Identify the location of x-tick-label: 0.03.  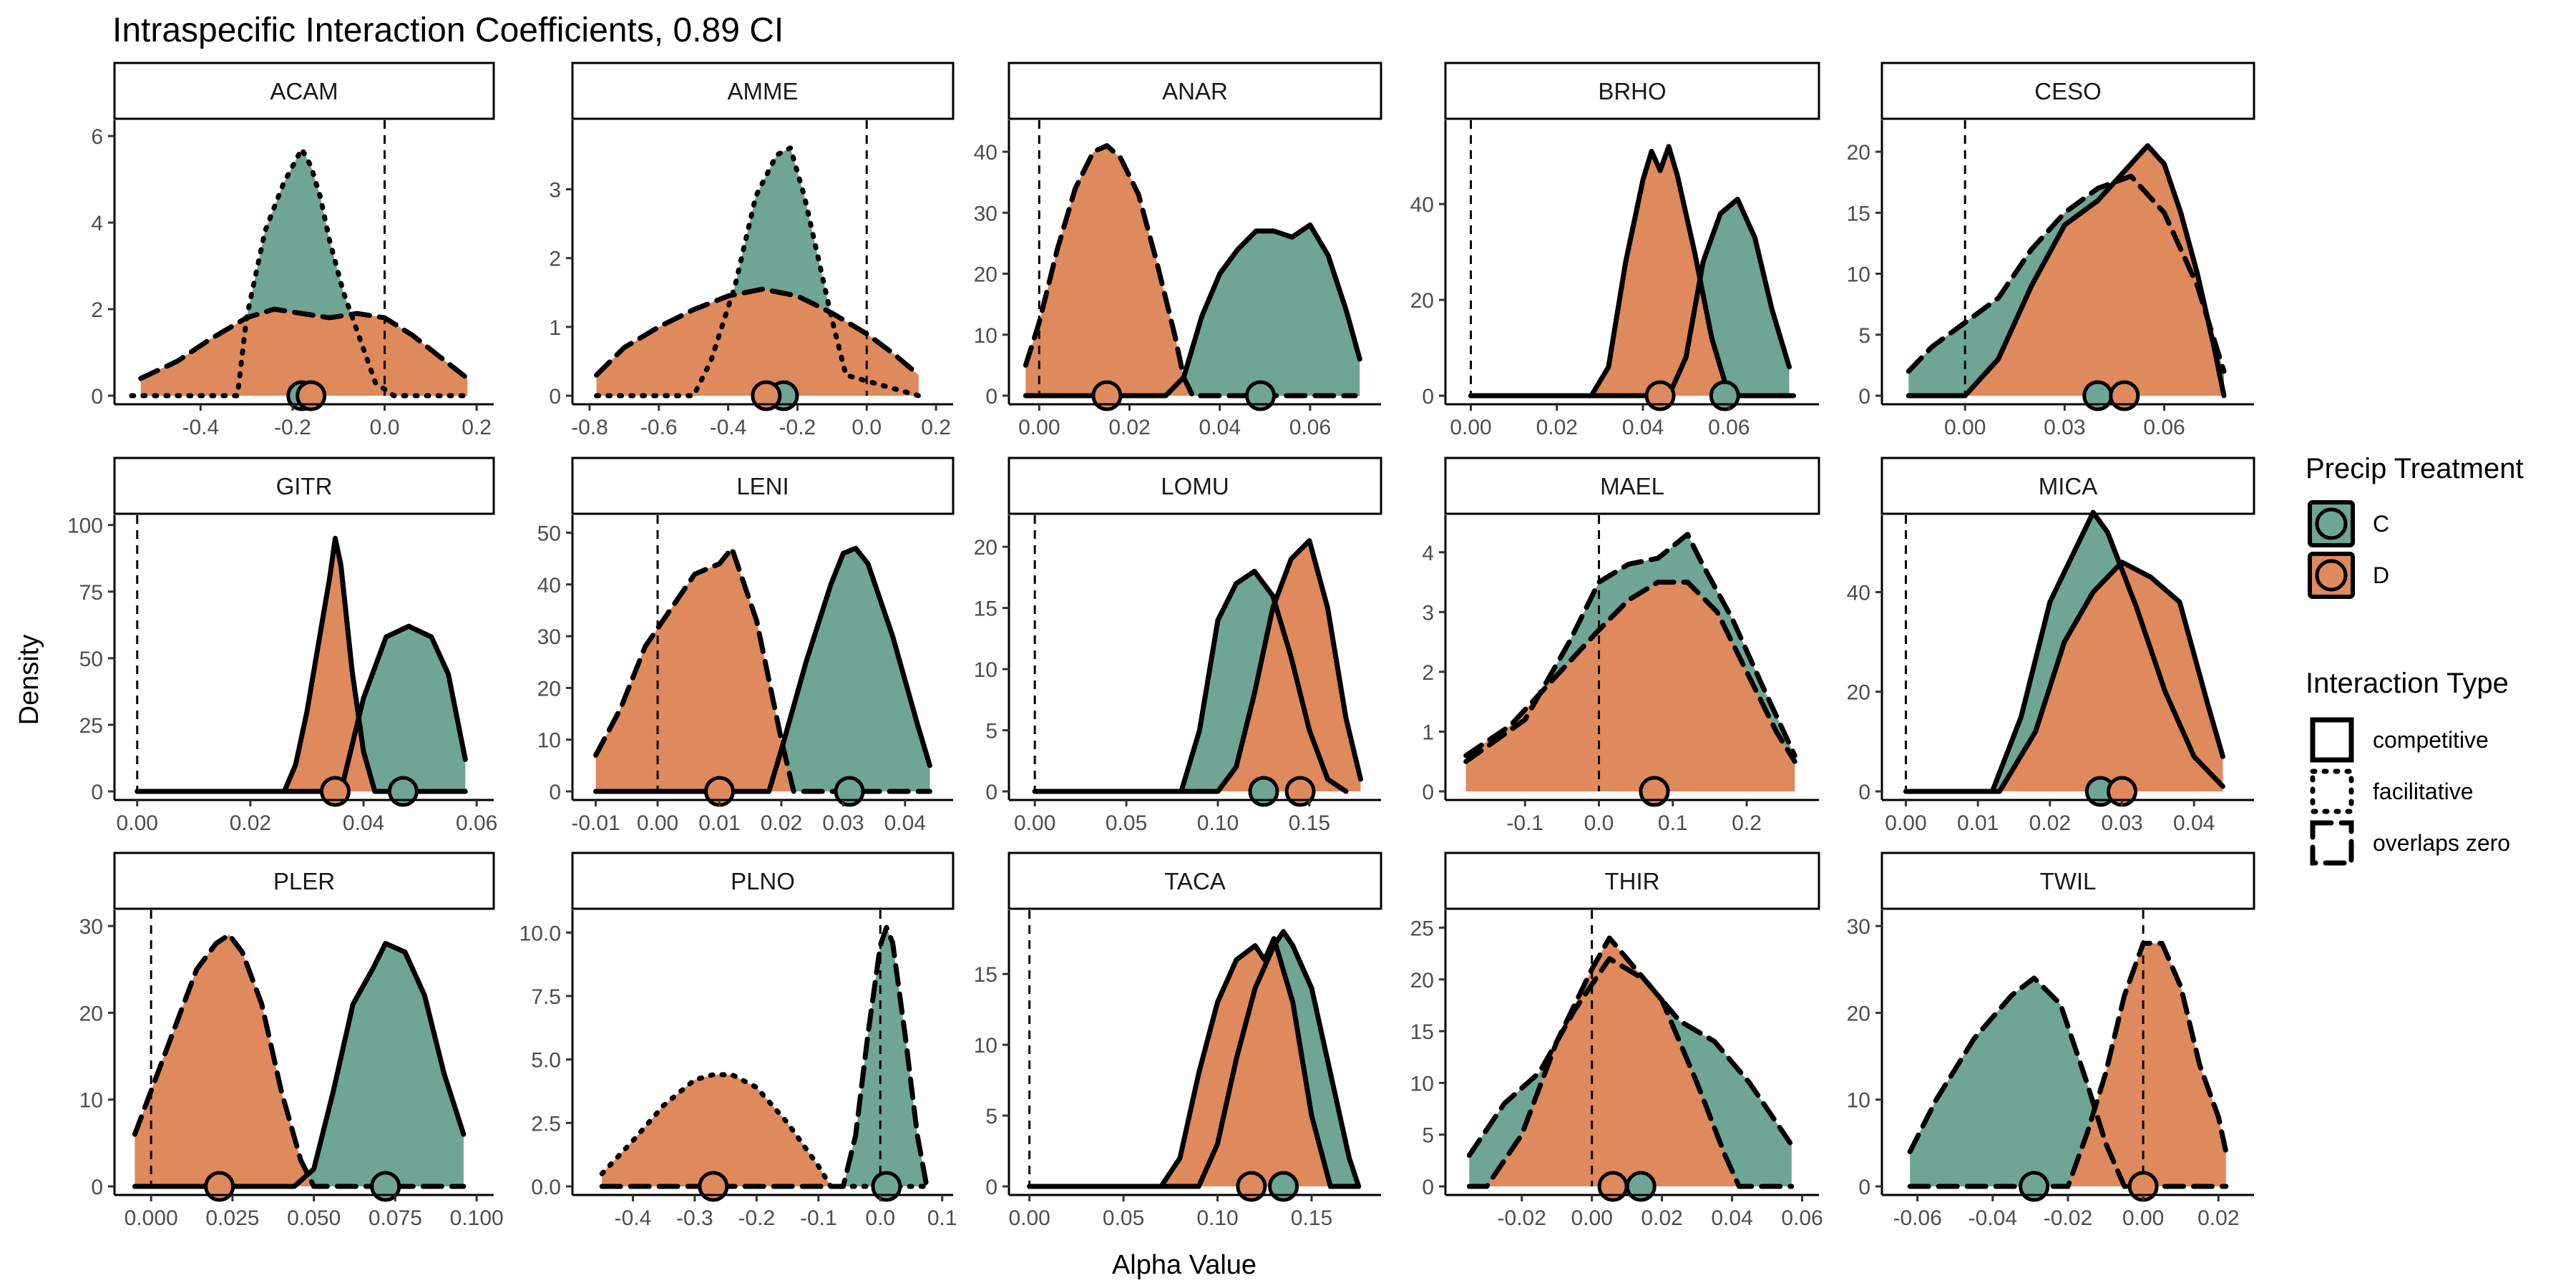
(2121, 823).